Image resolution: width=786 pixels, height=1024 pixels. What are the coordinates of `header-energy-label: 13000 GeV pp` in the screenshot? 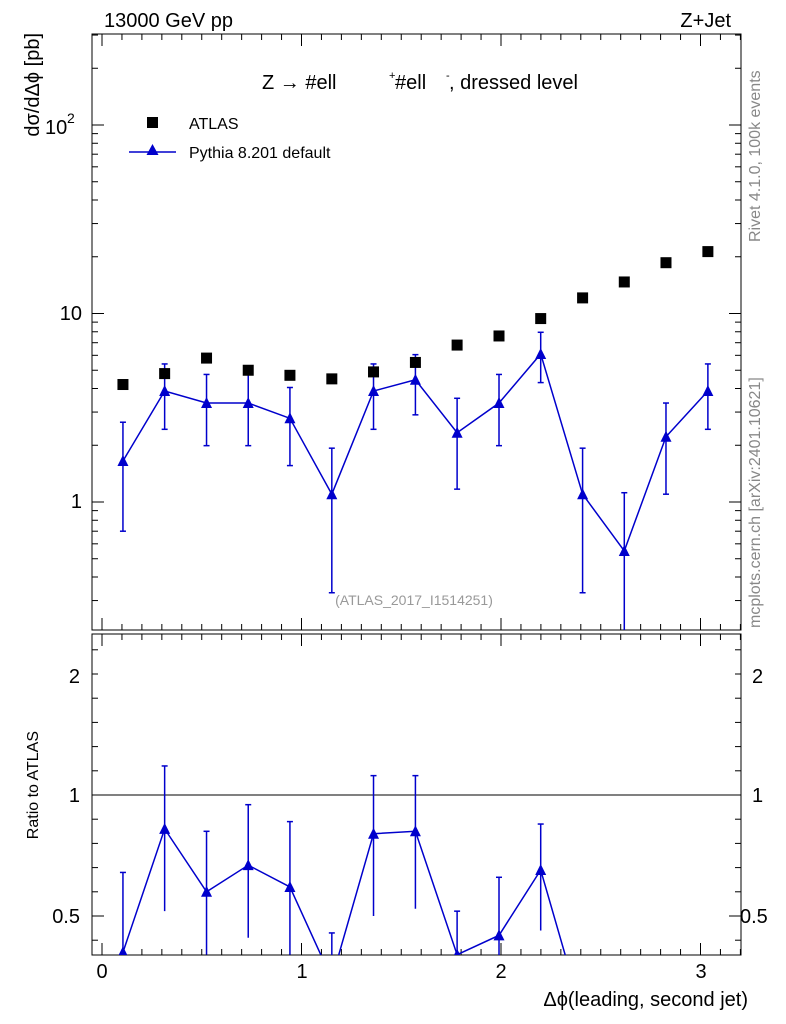 It's located at (168, 21).